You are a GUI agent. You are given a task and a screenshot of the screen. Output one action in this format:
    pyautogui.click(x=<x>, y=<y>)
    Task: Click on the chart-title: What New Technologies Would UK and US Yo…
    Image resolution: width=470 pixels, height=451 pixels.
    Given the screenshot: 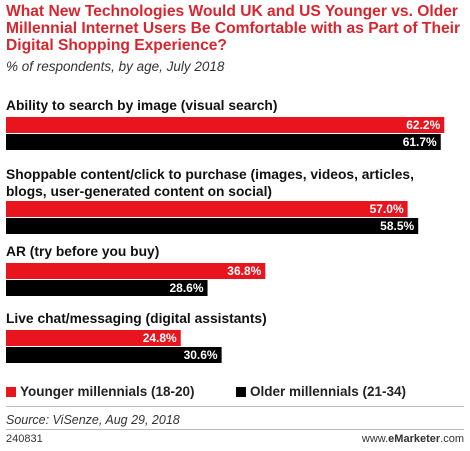 What is the action you would take?
    pyautogui.click(x=233, y=28)
    